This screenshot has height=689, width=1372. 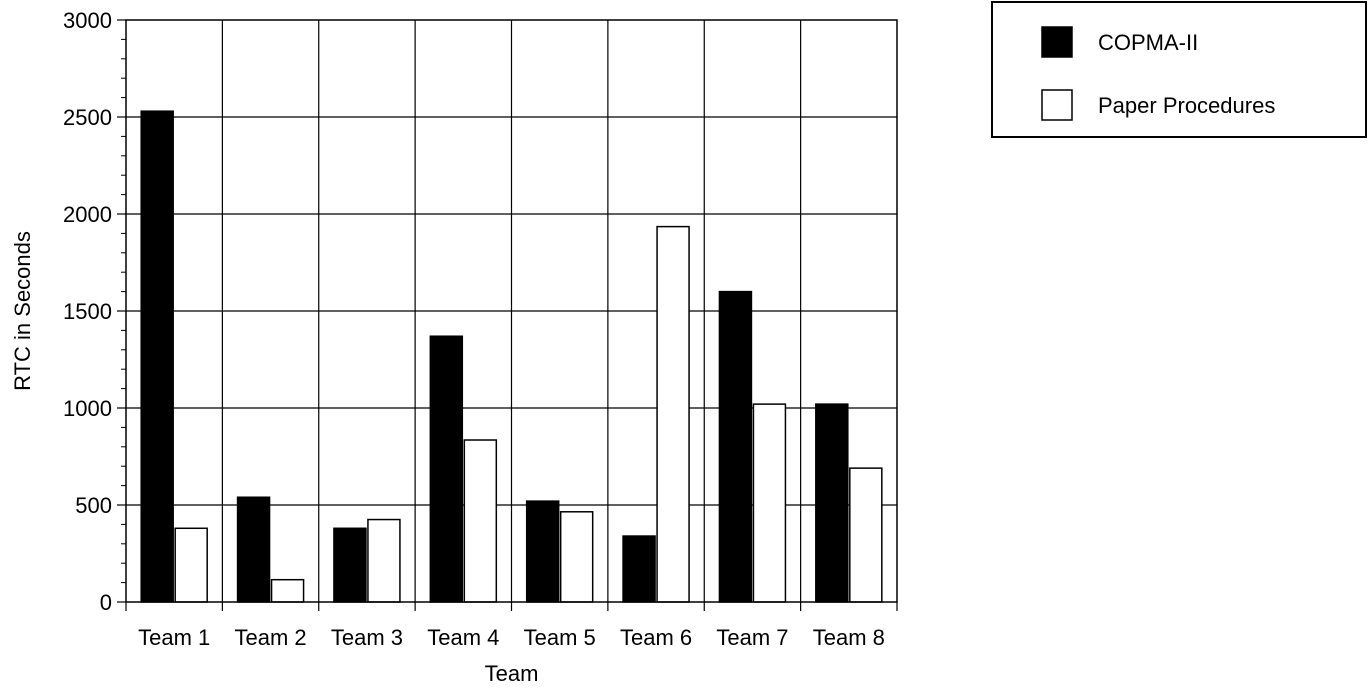 I want to click on x-tick-label: Team 8, so click(x=849, y=637).